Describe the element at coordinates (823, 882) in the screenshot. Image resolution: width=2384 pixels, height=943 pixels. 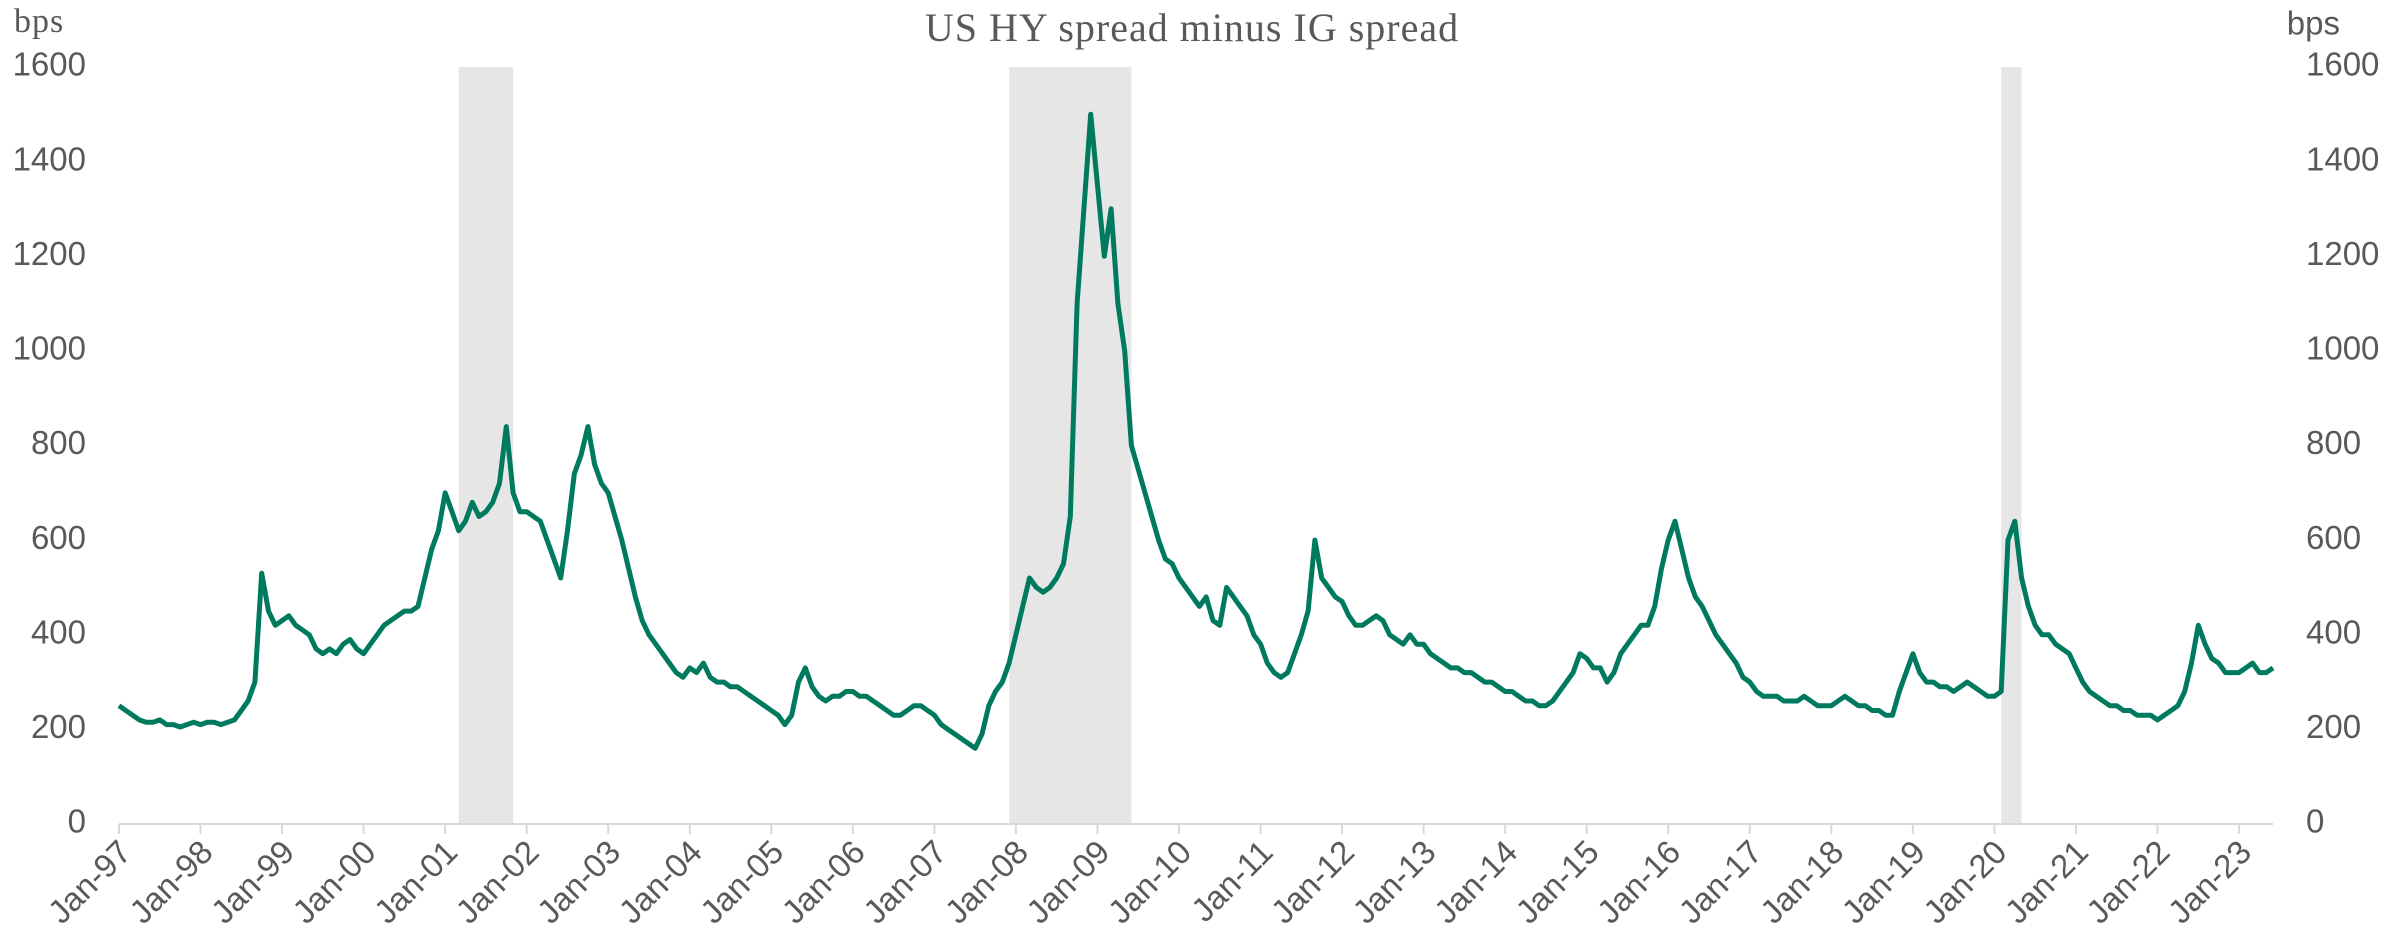
I see `x-tick-label: Jan-06` at that location.